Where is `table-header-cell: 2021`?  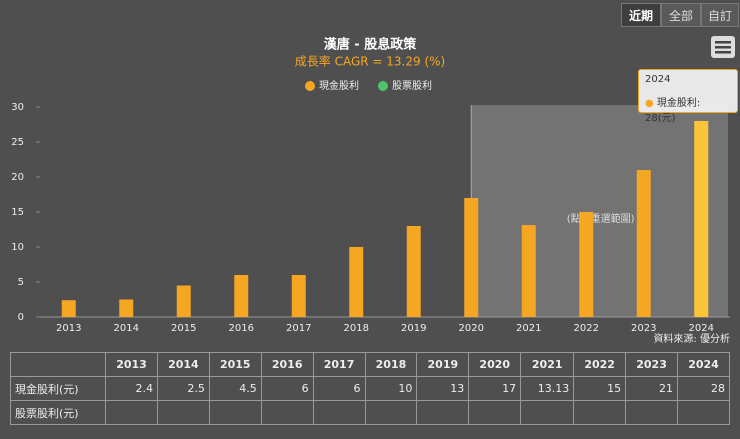 table-header-cell: 2021 is located at coordinates (547, 364).